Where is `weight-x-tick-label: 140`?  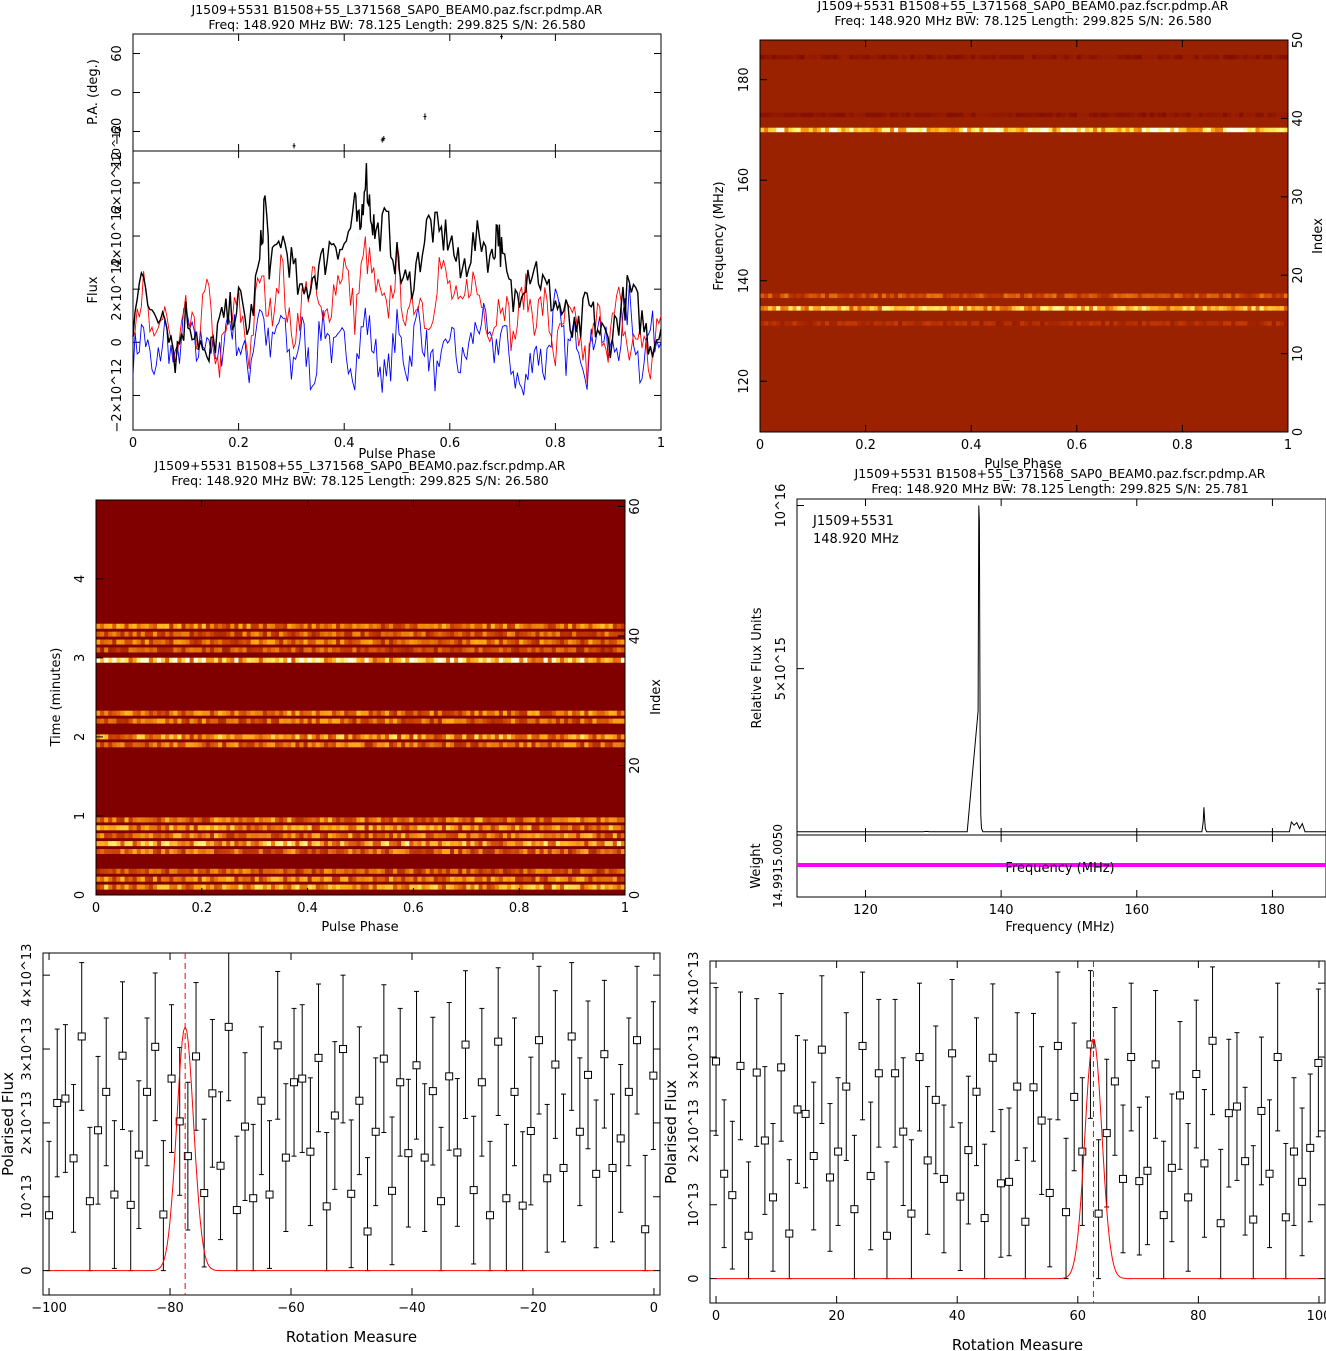
weight-x-tick-label: 140 is located at coordinates (1001, 910).